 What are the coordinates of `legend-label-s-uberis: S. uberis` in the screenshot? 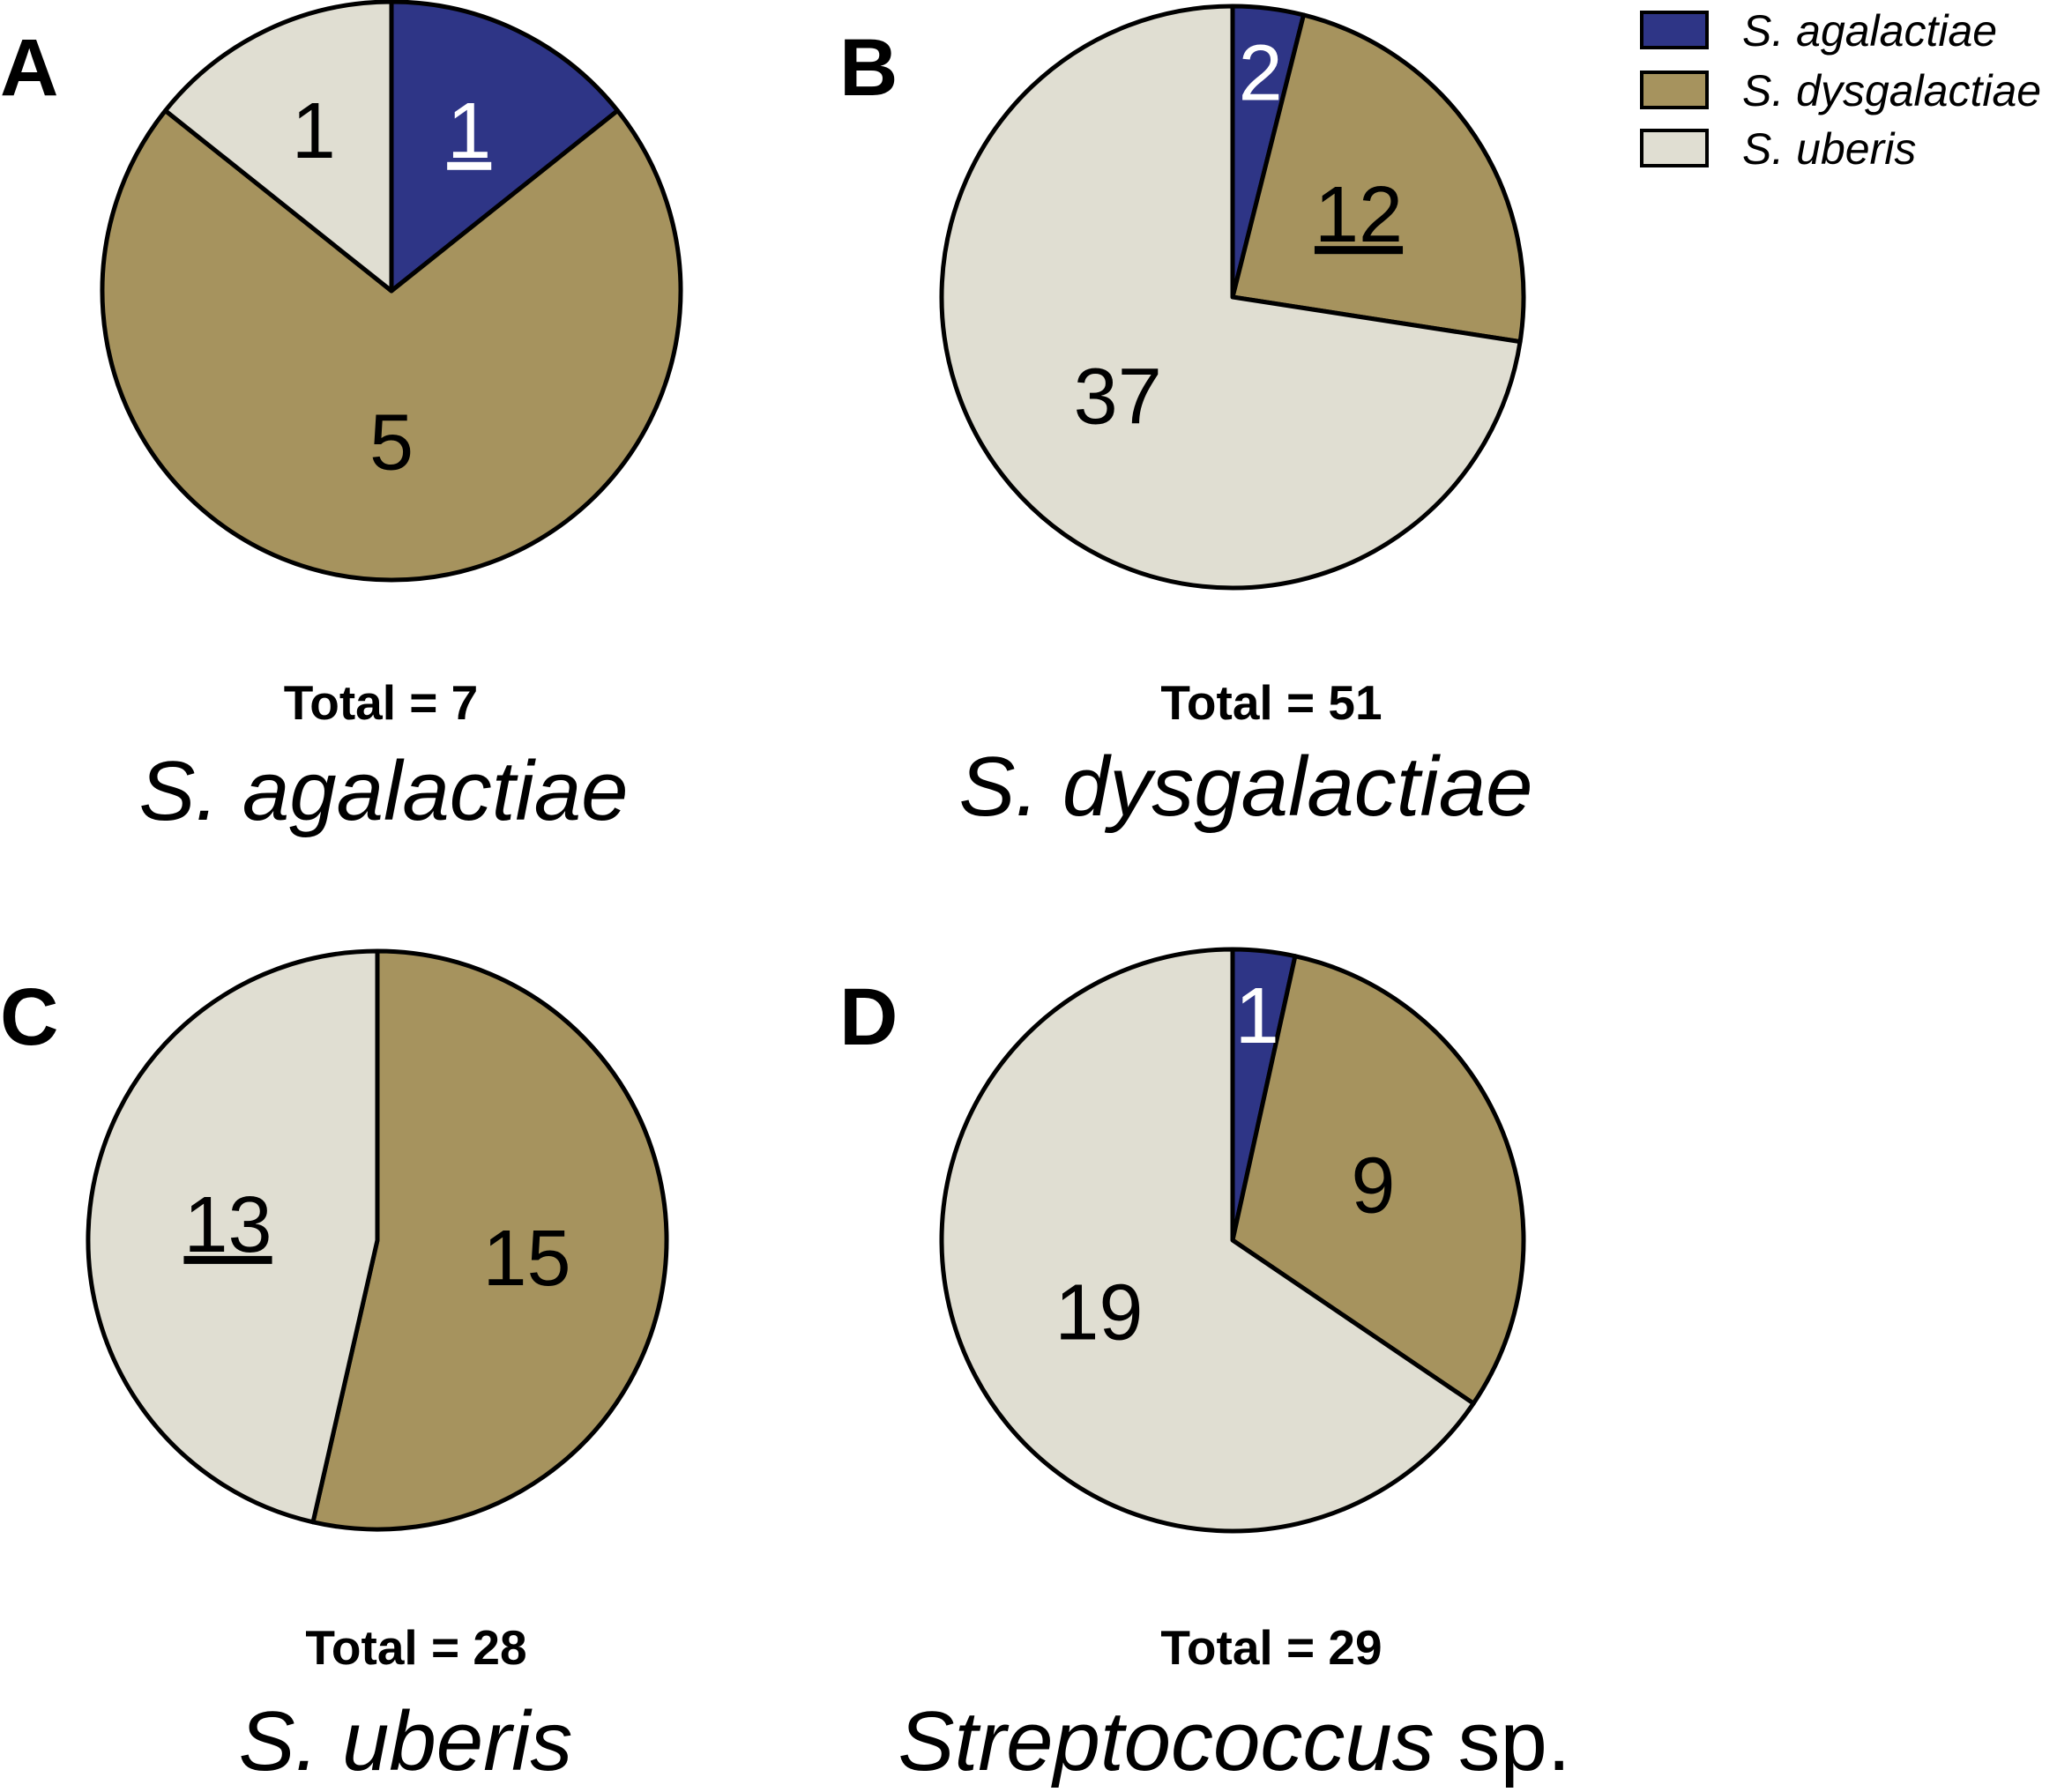 It's located at (1829, 149).